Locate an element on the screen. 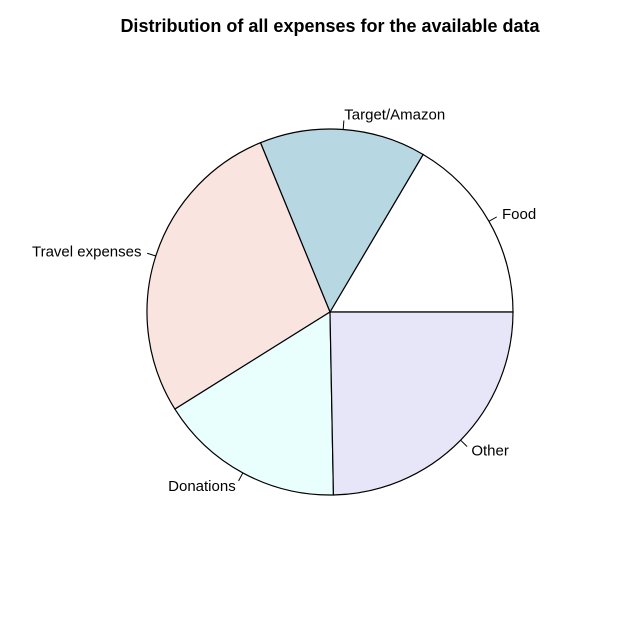 Image resolution: width=623 pixels, height=620 pixels. leader-line-other is located at coordinates (464, 443).